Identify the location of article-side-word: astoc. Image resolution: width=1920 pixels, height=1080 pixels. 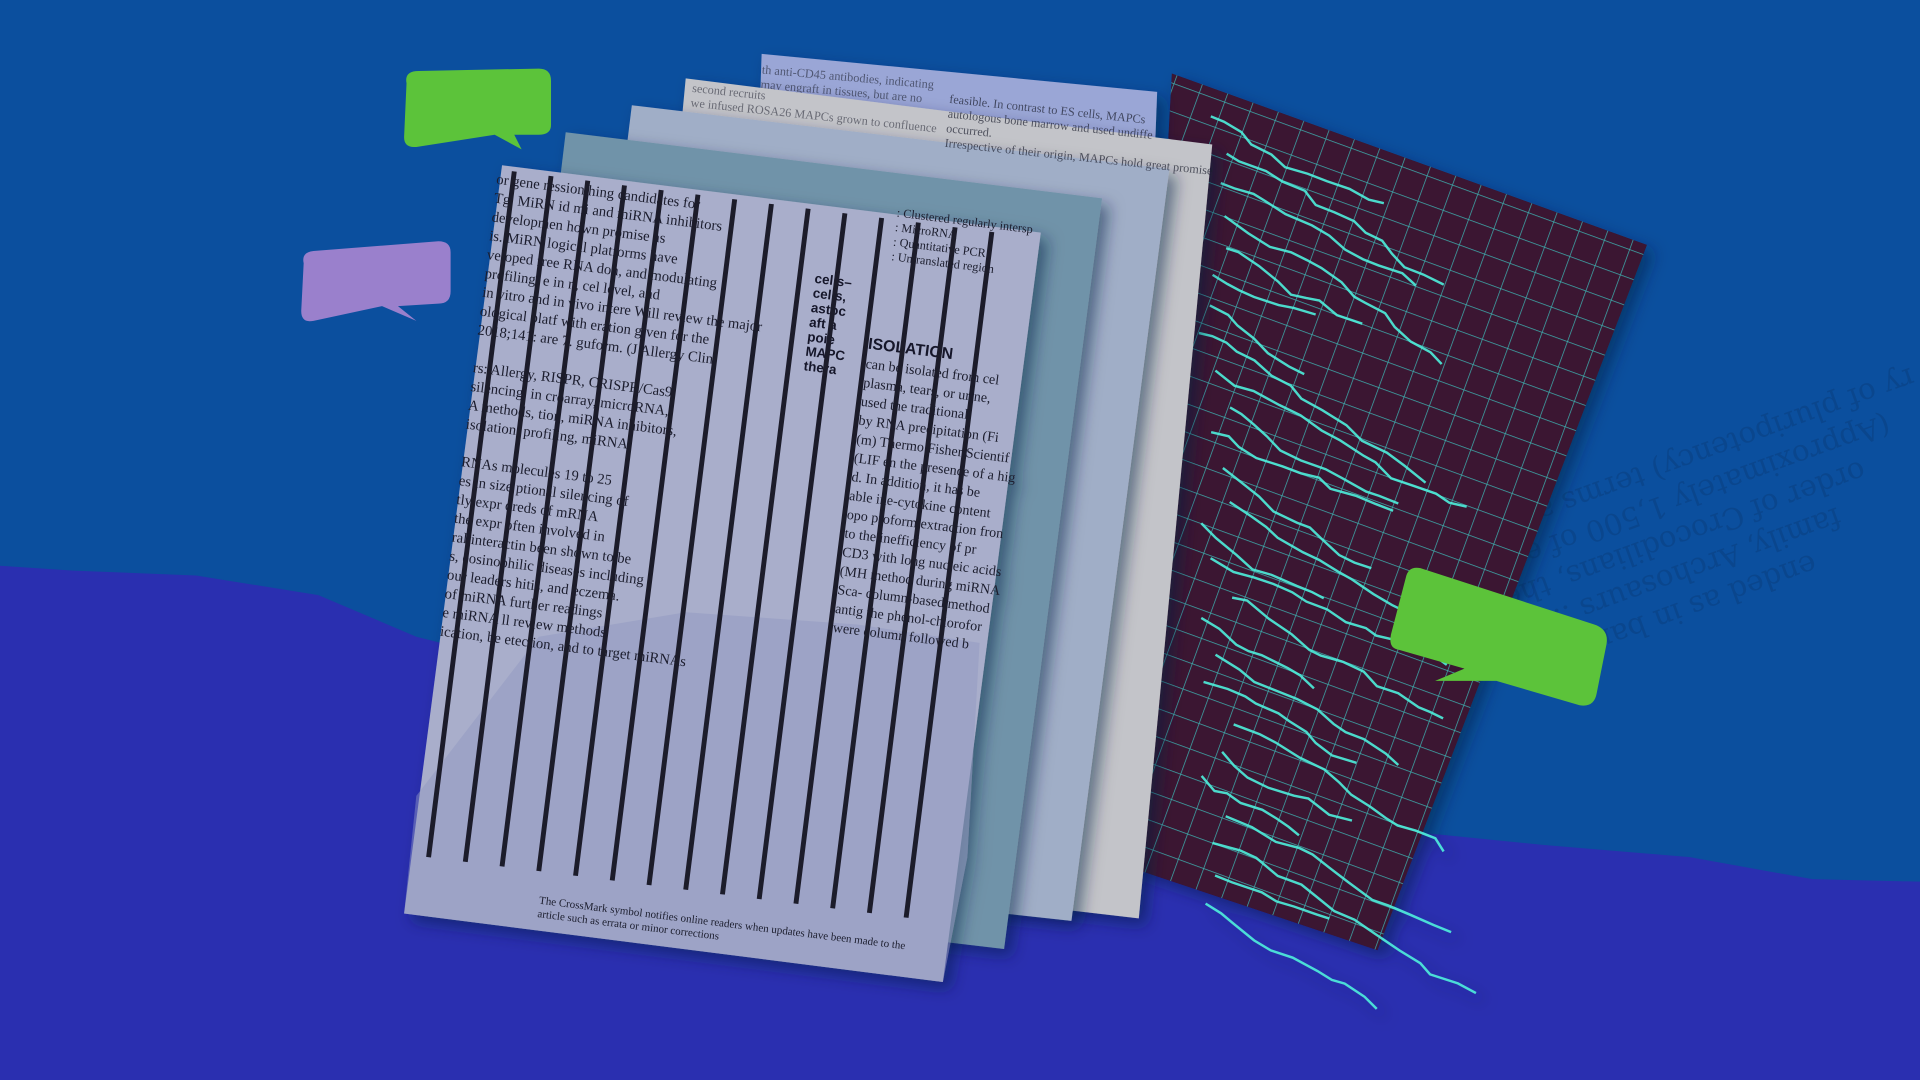
(828, 309).